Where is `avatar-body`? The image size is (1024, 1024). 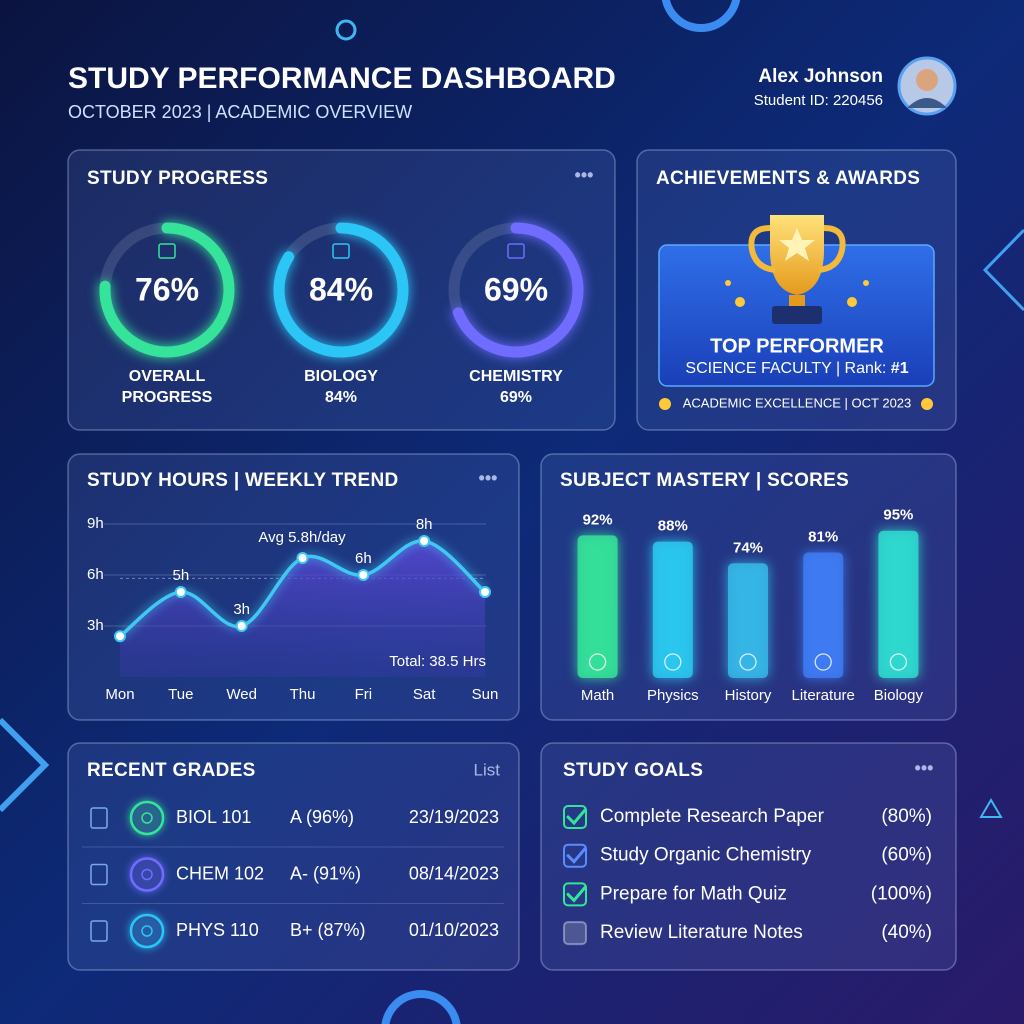
avatar-body is located at coordinates (927, 103).